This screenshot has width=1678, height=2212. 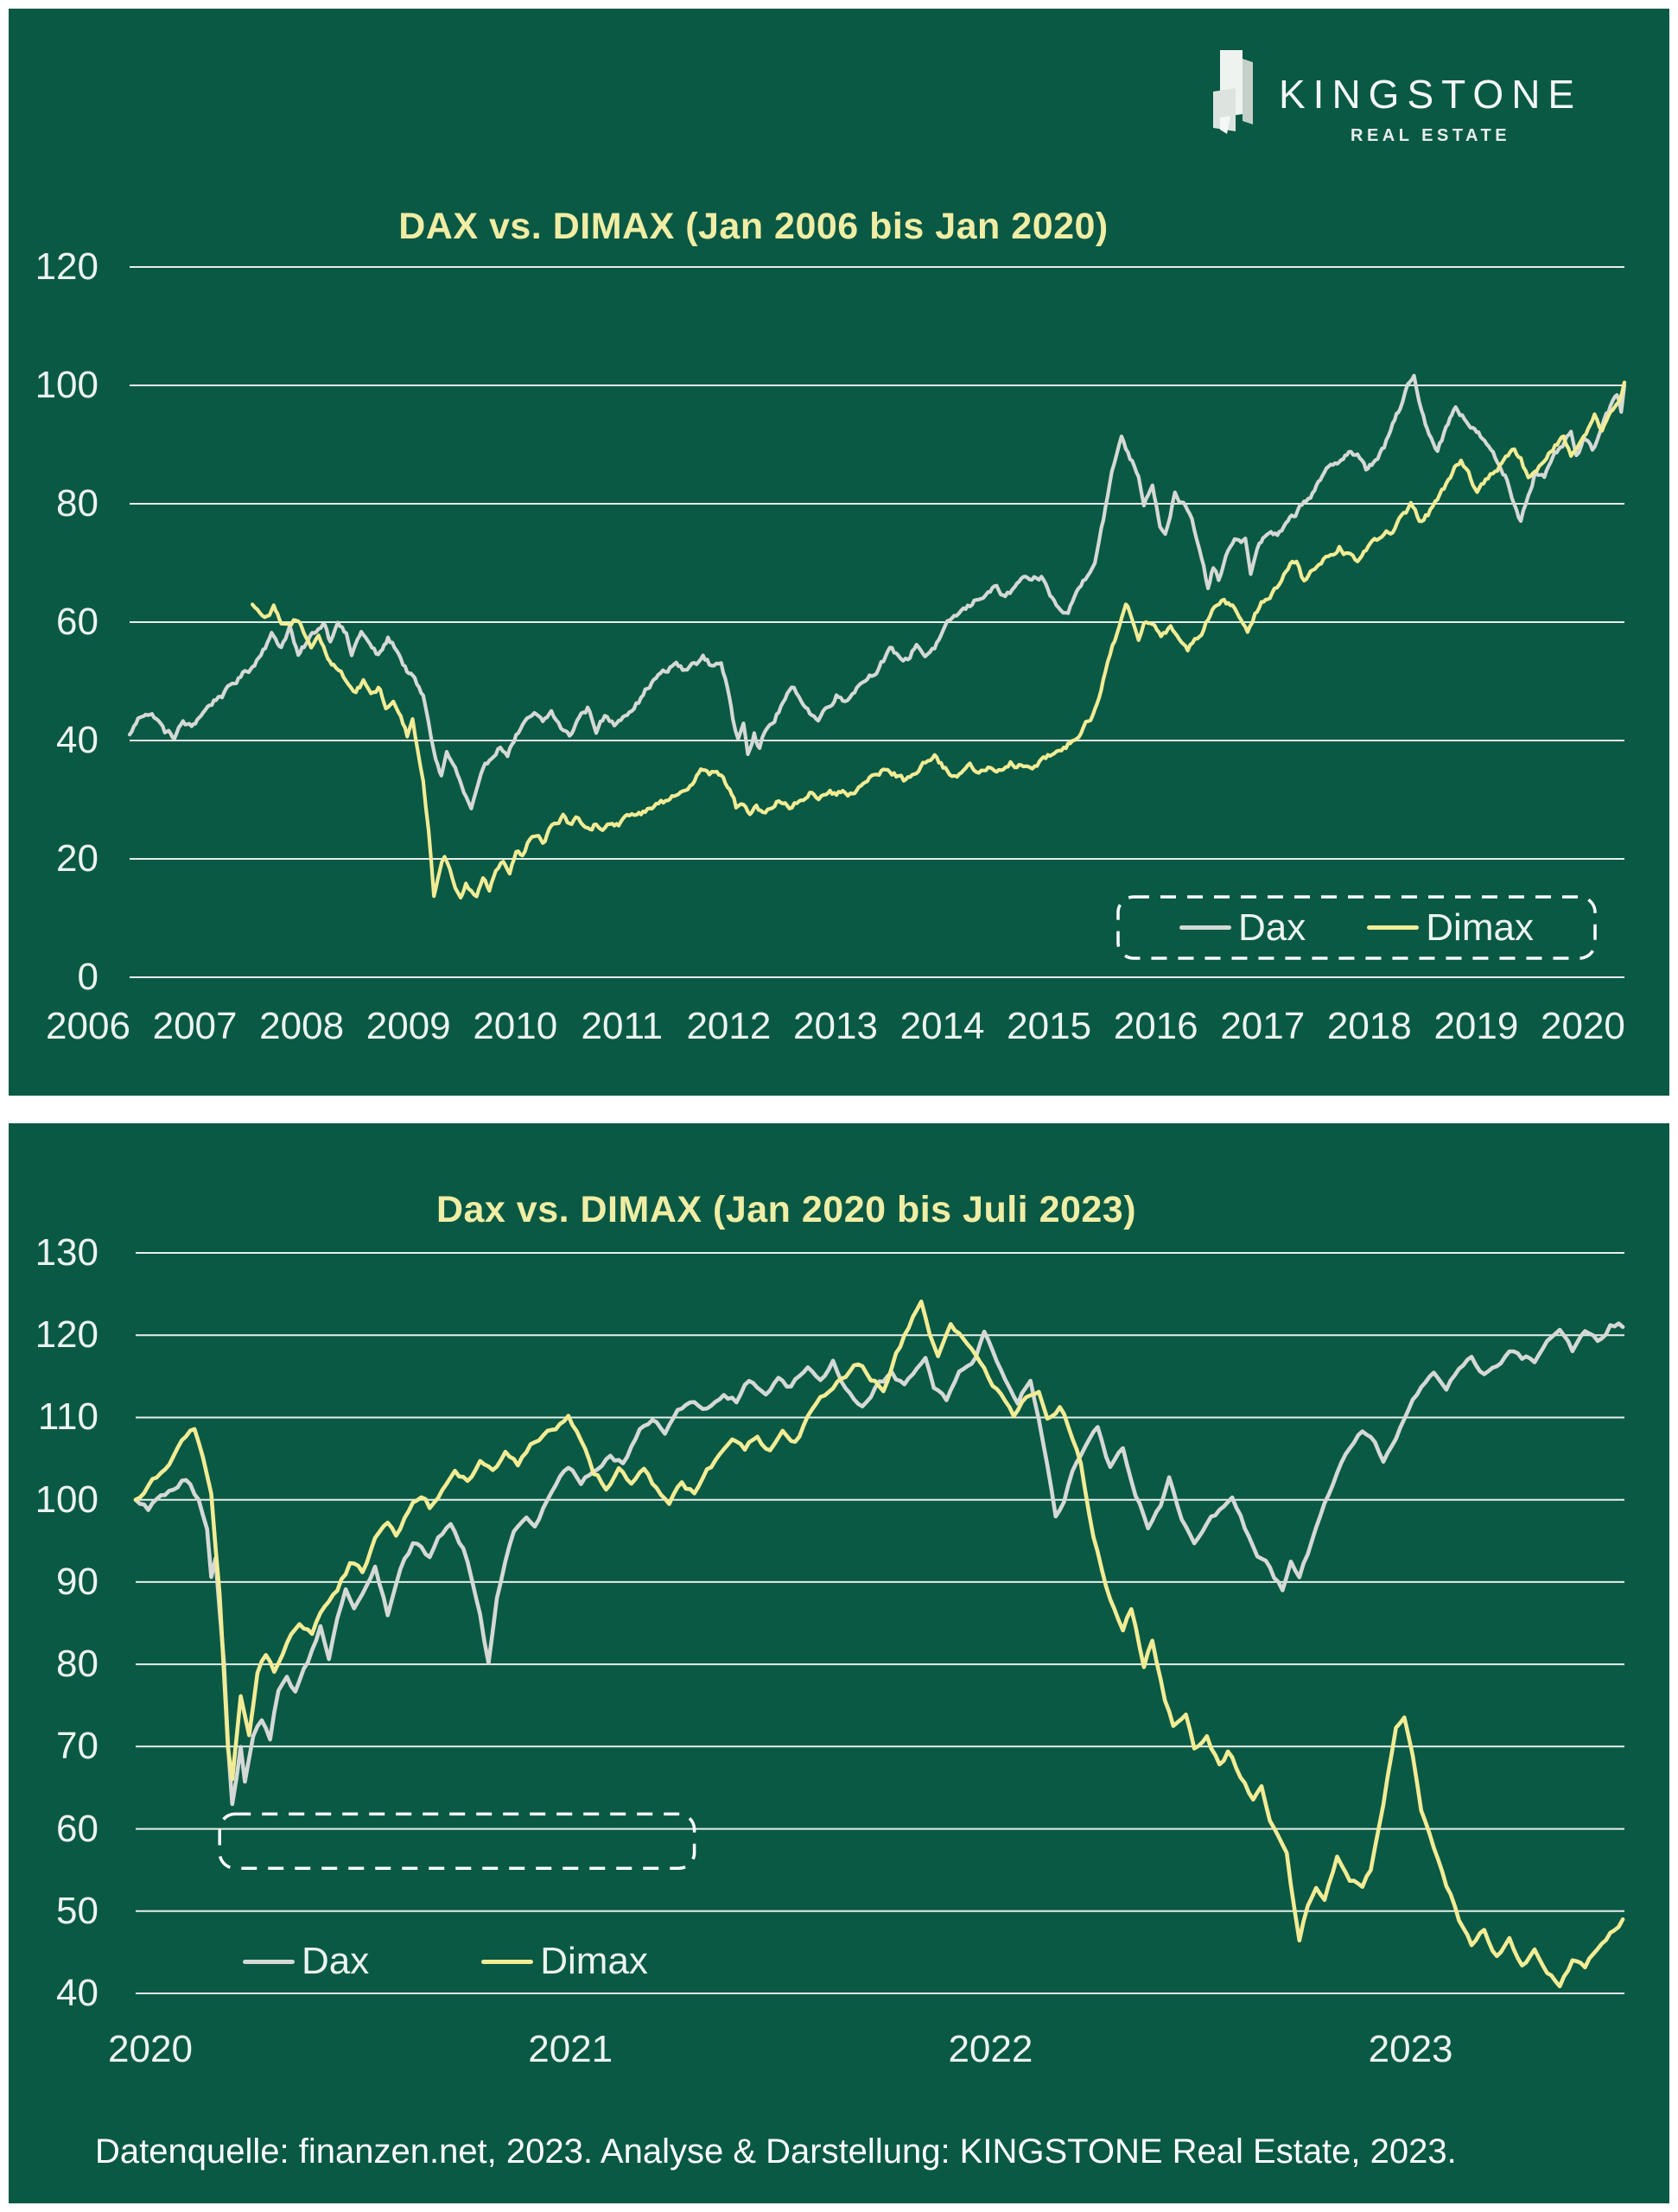 I want to click on logo-text: KINGSTONE REAL ESTATE, so click(x=1431, y=95).